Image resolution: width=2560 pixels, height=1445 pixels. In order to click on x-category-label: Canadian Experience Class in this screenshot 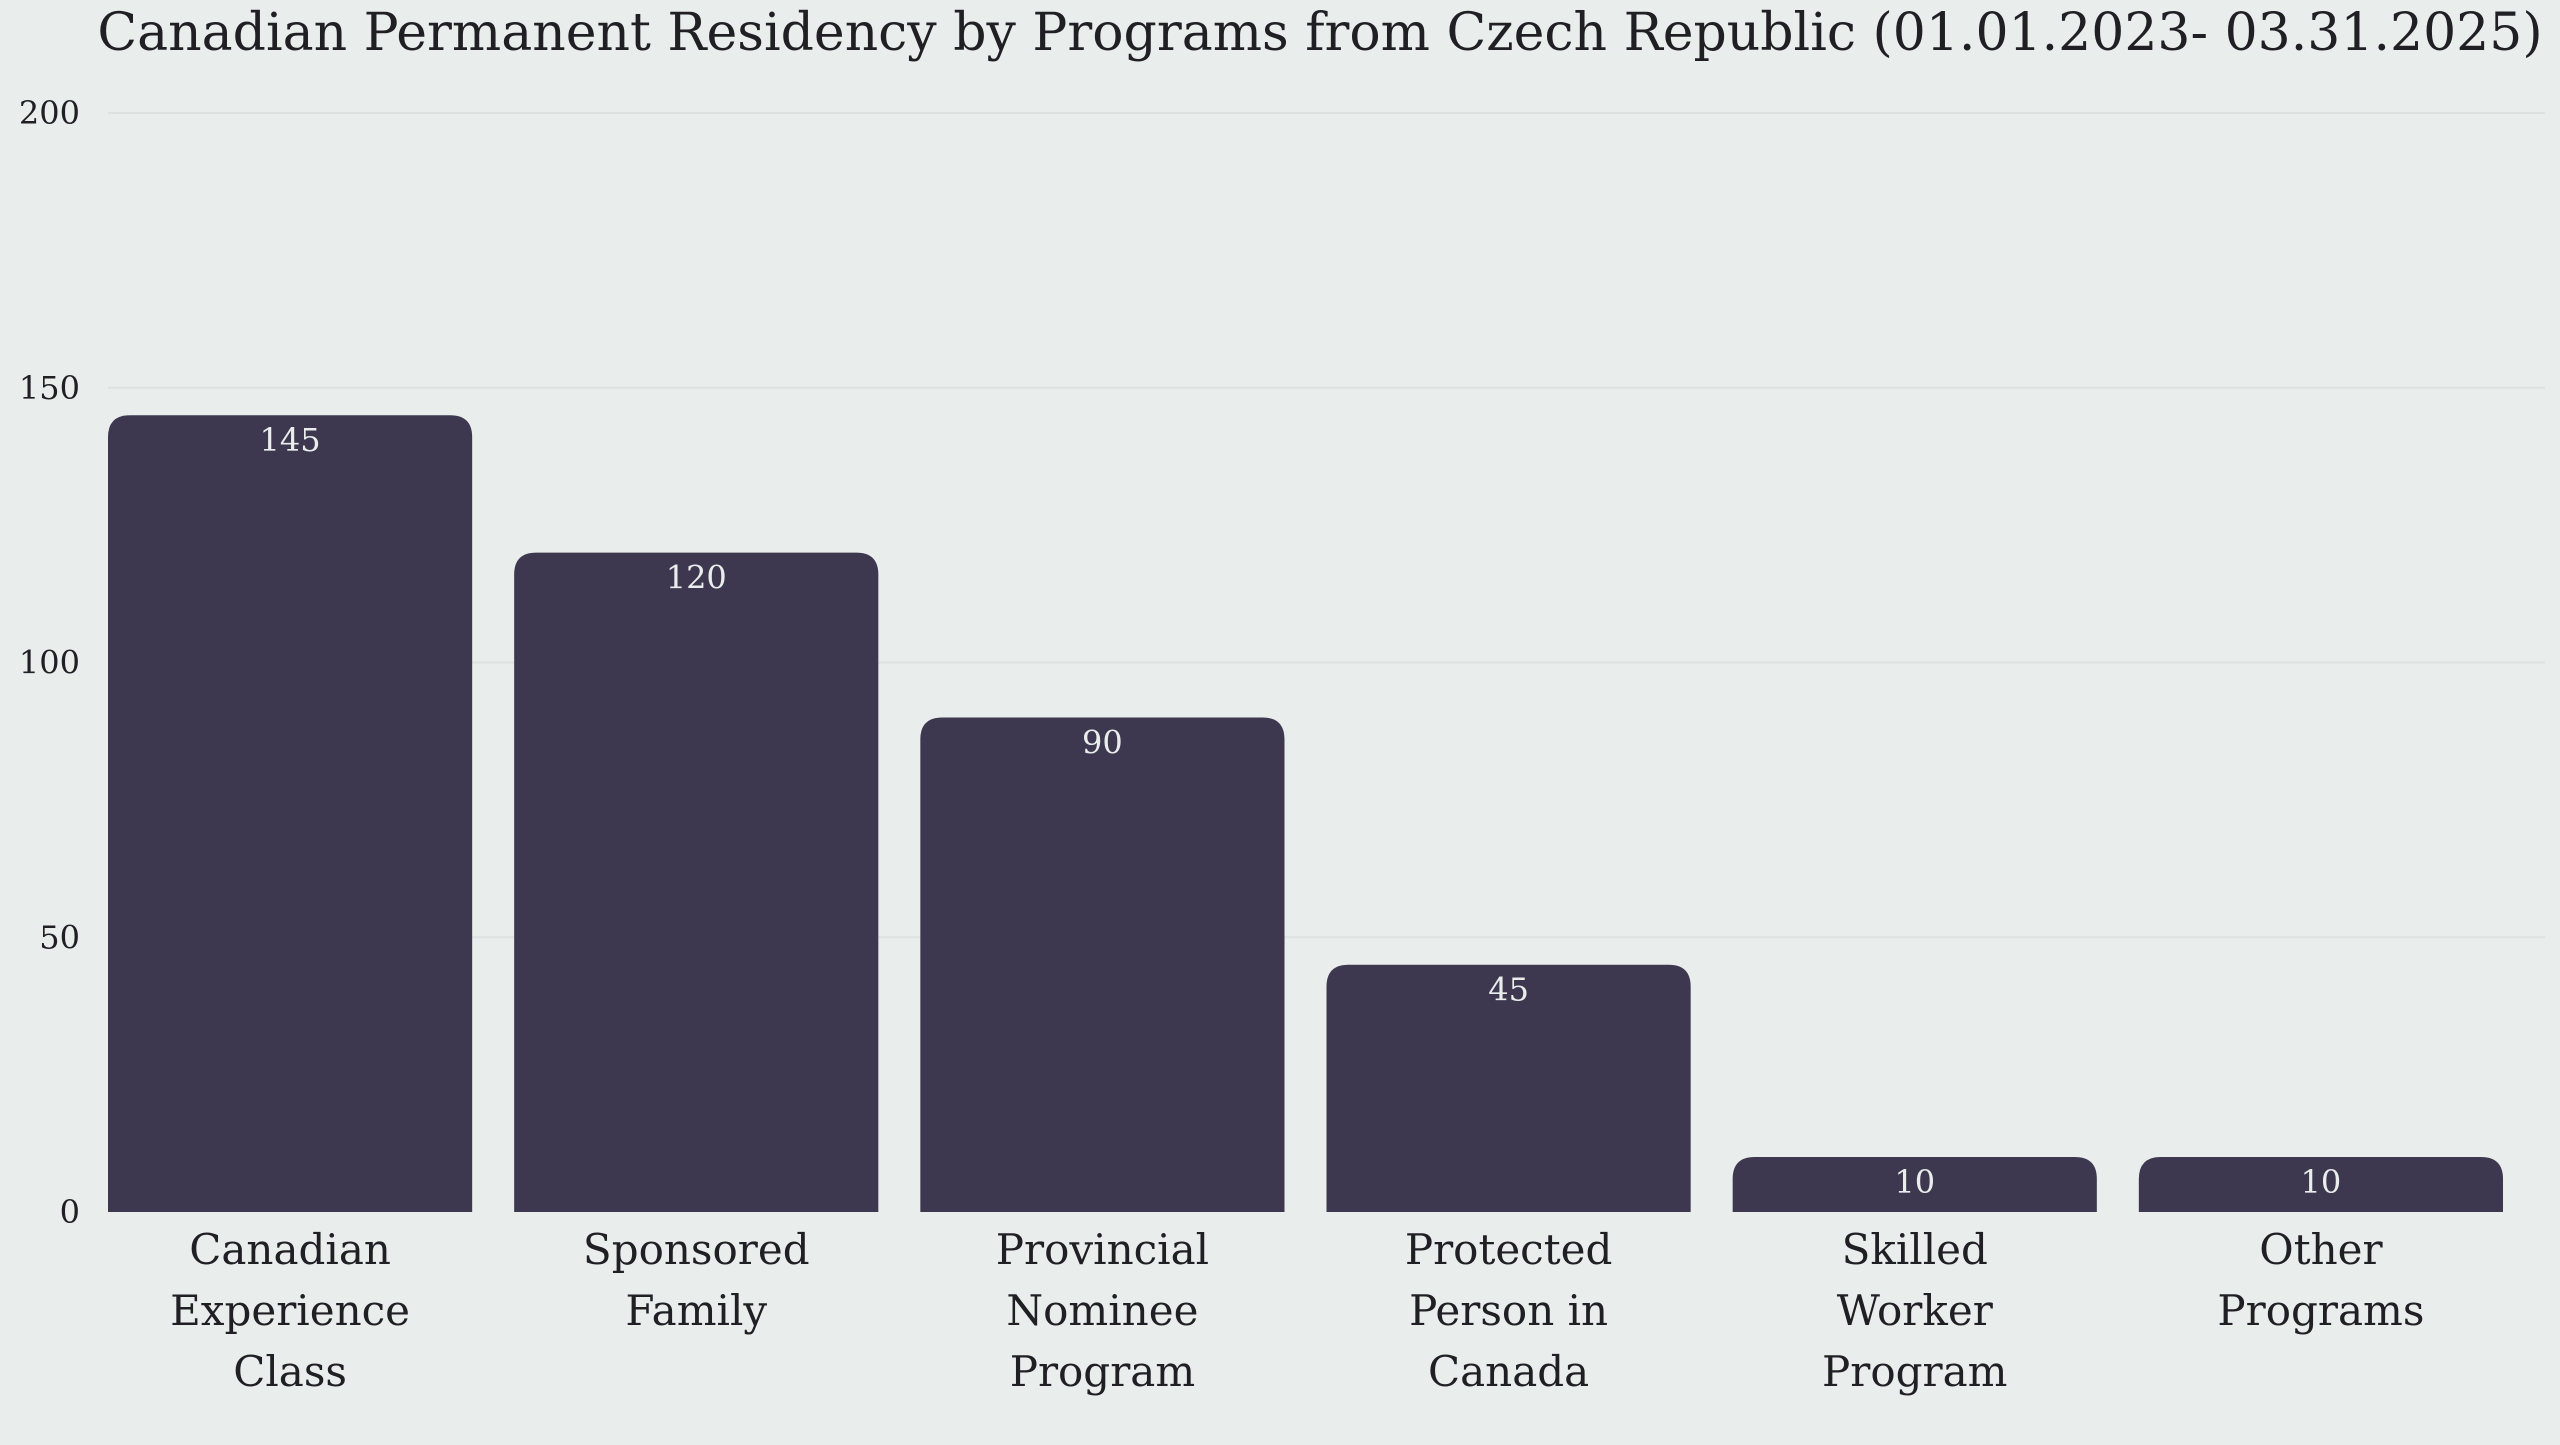, I will do `click(290, 1310)`.